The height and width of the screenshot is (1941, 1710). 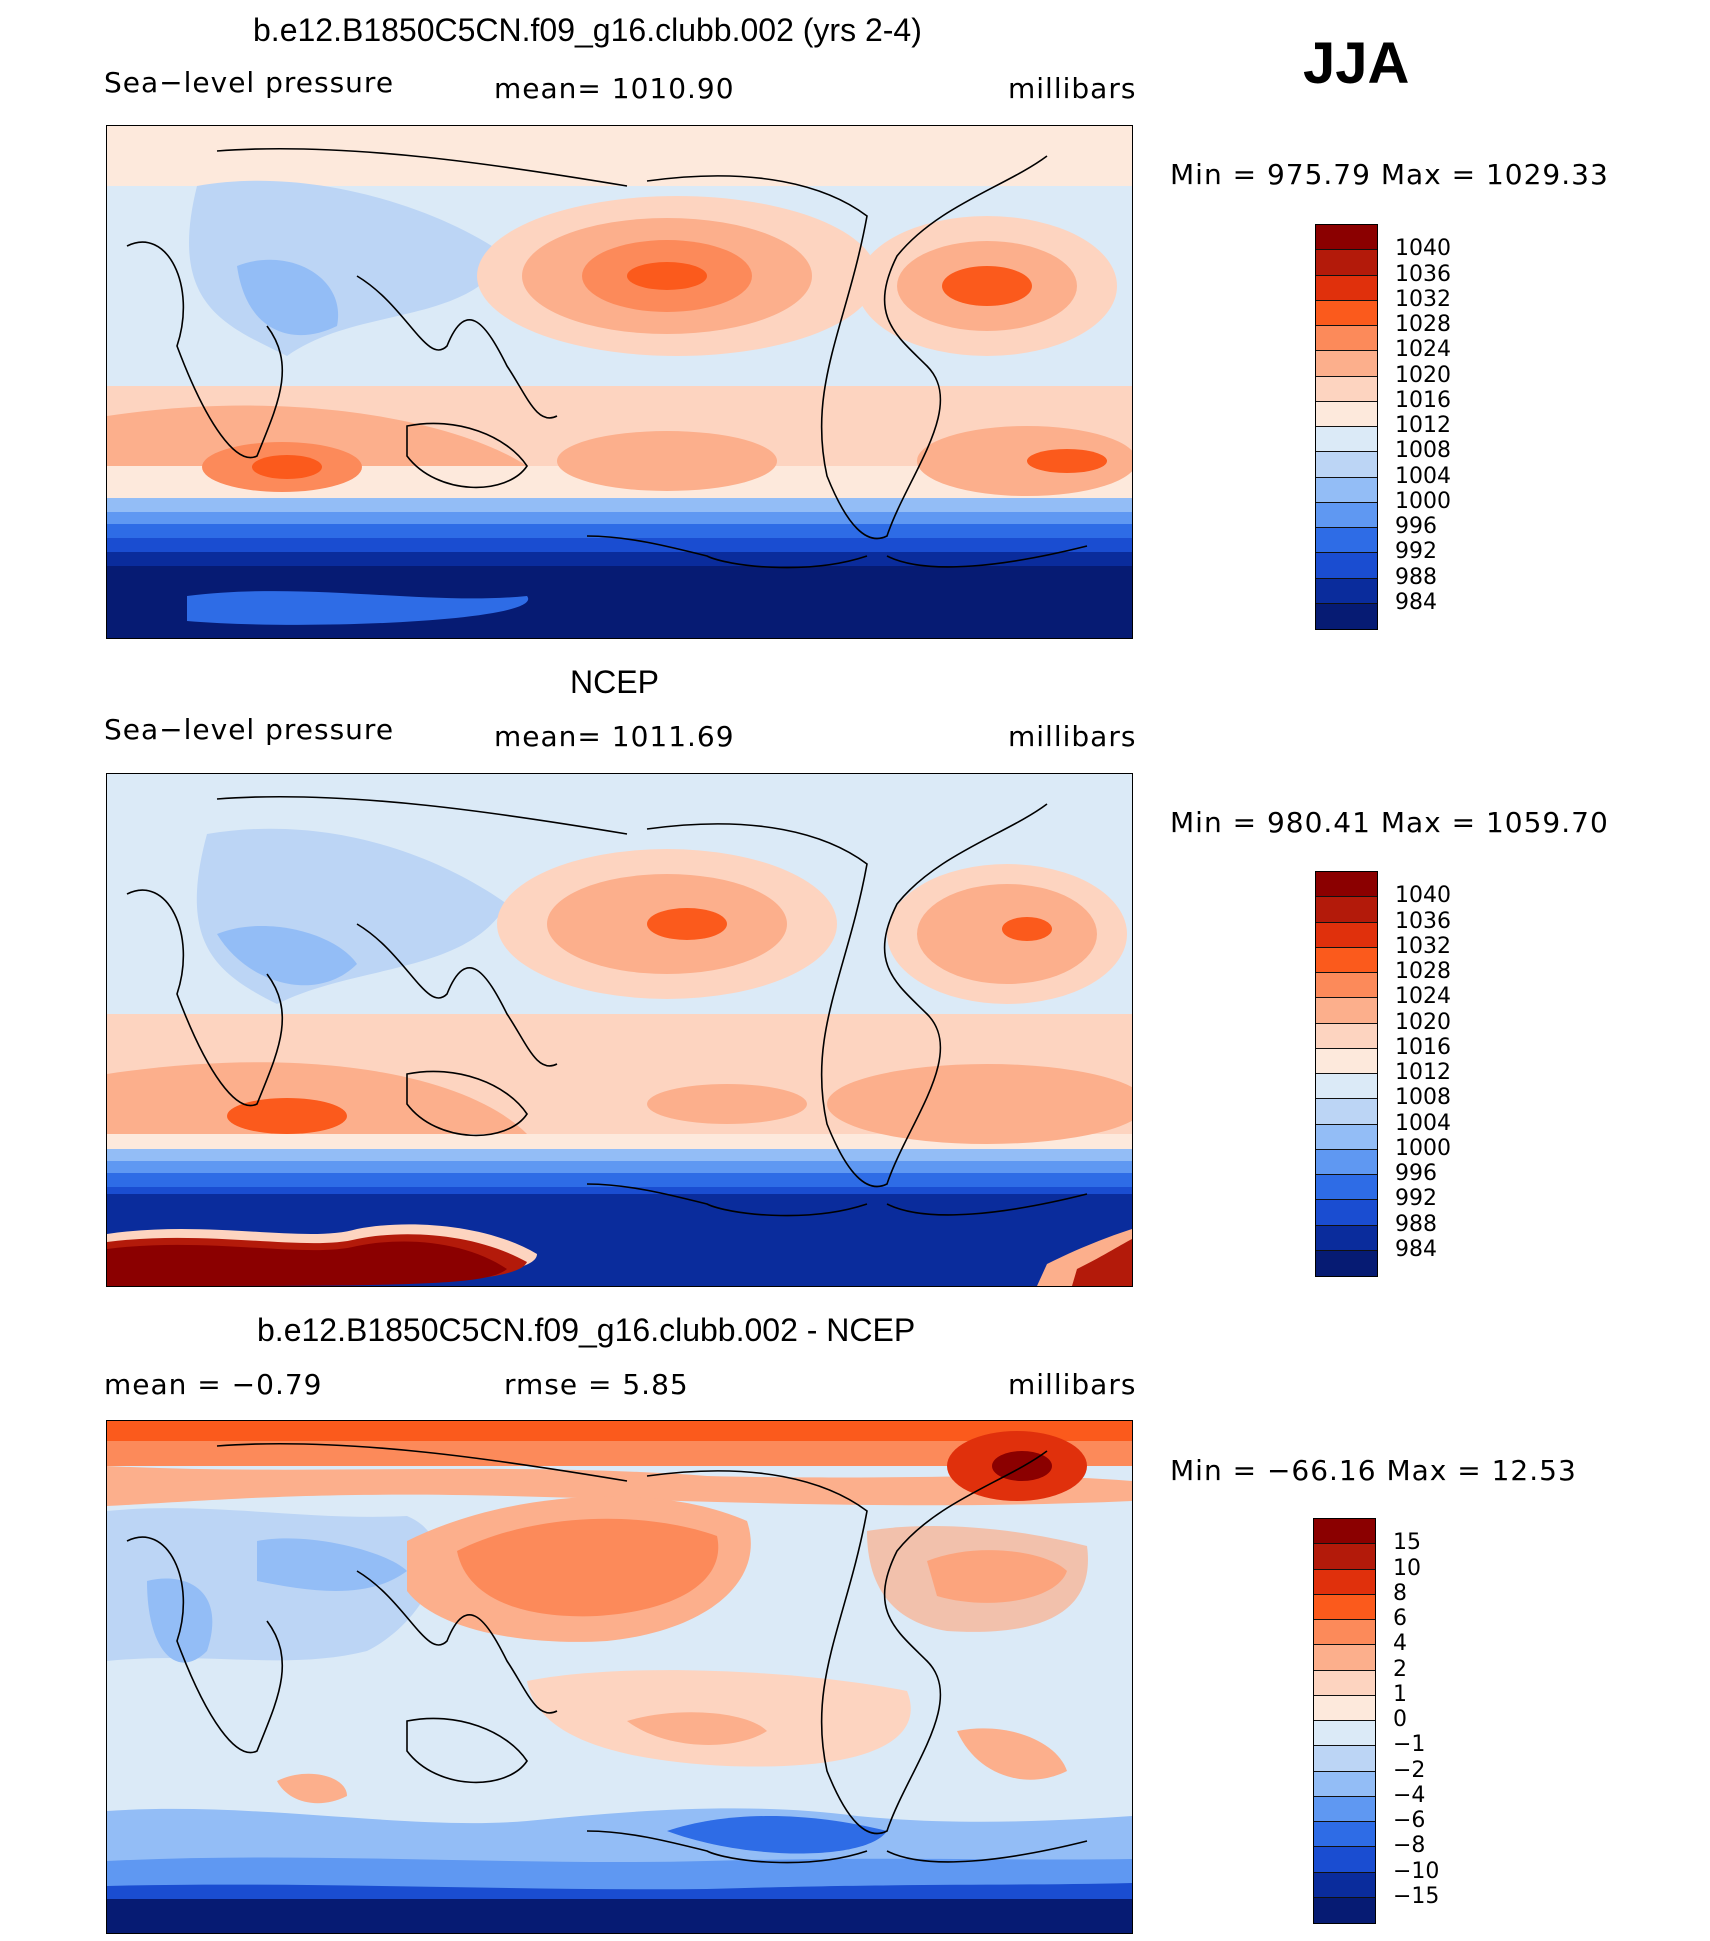 What do you see at coordinates (614, 682) in the screenshot?
I see `panel-ncep-title: NCEP` at bounding box center [614, 682].